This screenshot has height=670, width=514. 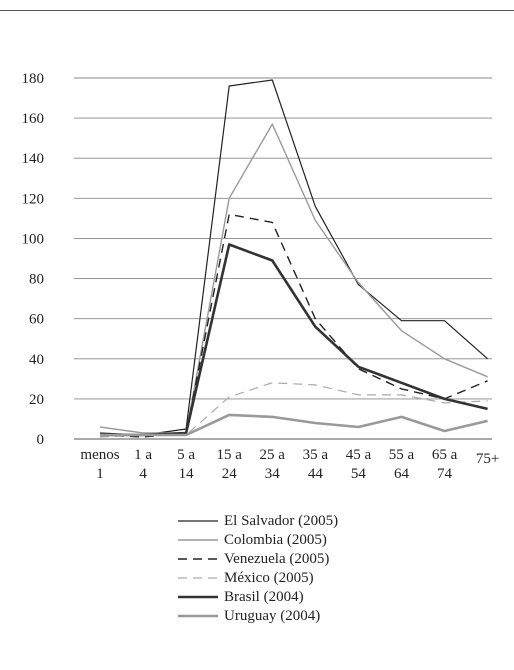 What do you see at coordinates (359, 474) in the screenshot?
I see `x-tick-label: 54` at bounding box center [359, 474].